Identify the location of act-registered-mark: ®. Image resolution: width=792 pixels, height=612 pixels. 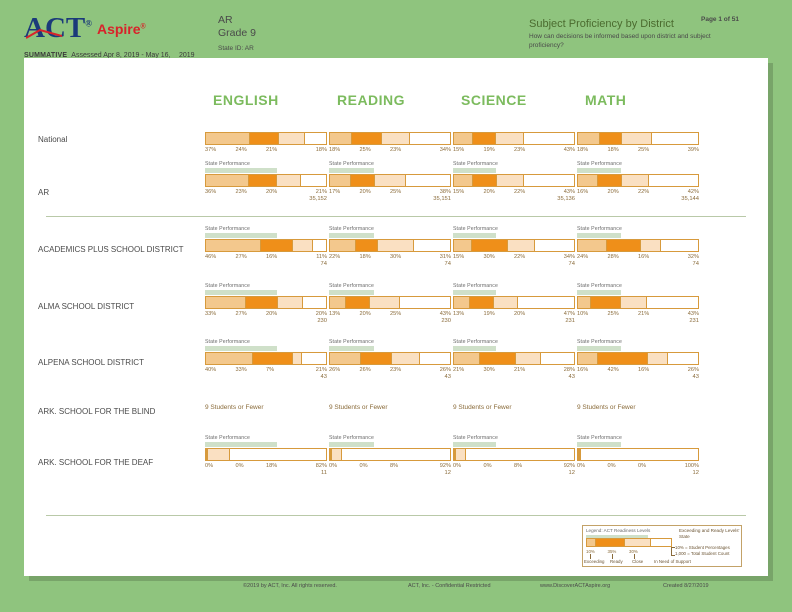
(88, 23).